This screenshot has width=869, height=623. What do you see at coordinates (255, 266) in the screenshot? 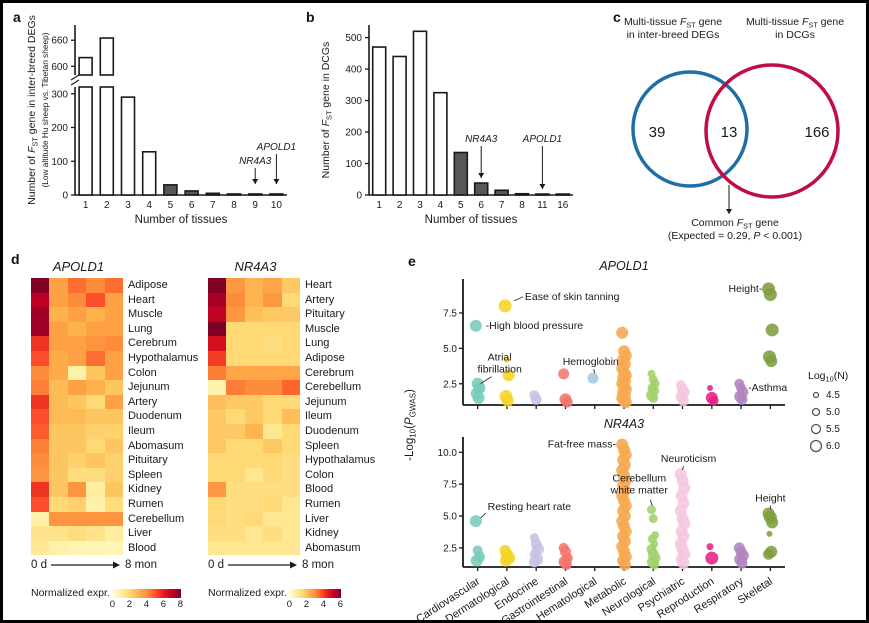
I see `heatmap-title: NR4A3` at bounding box center [255, 266].